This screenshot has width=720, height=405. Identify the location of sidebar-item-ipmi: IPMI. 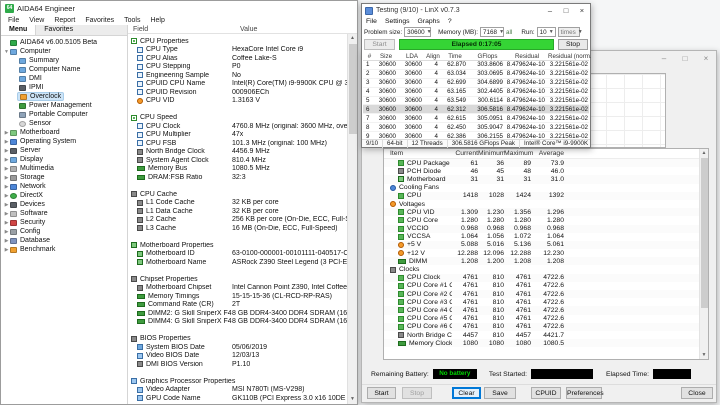
(64, 87).